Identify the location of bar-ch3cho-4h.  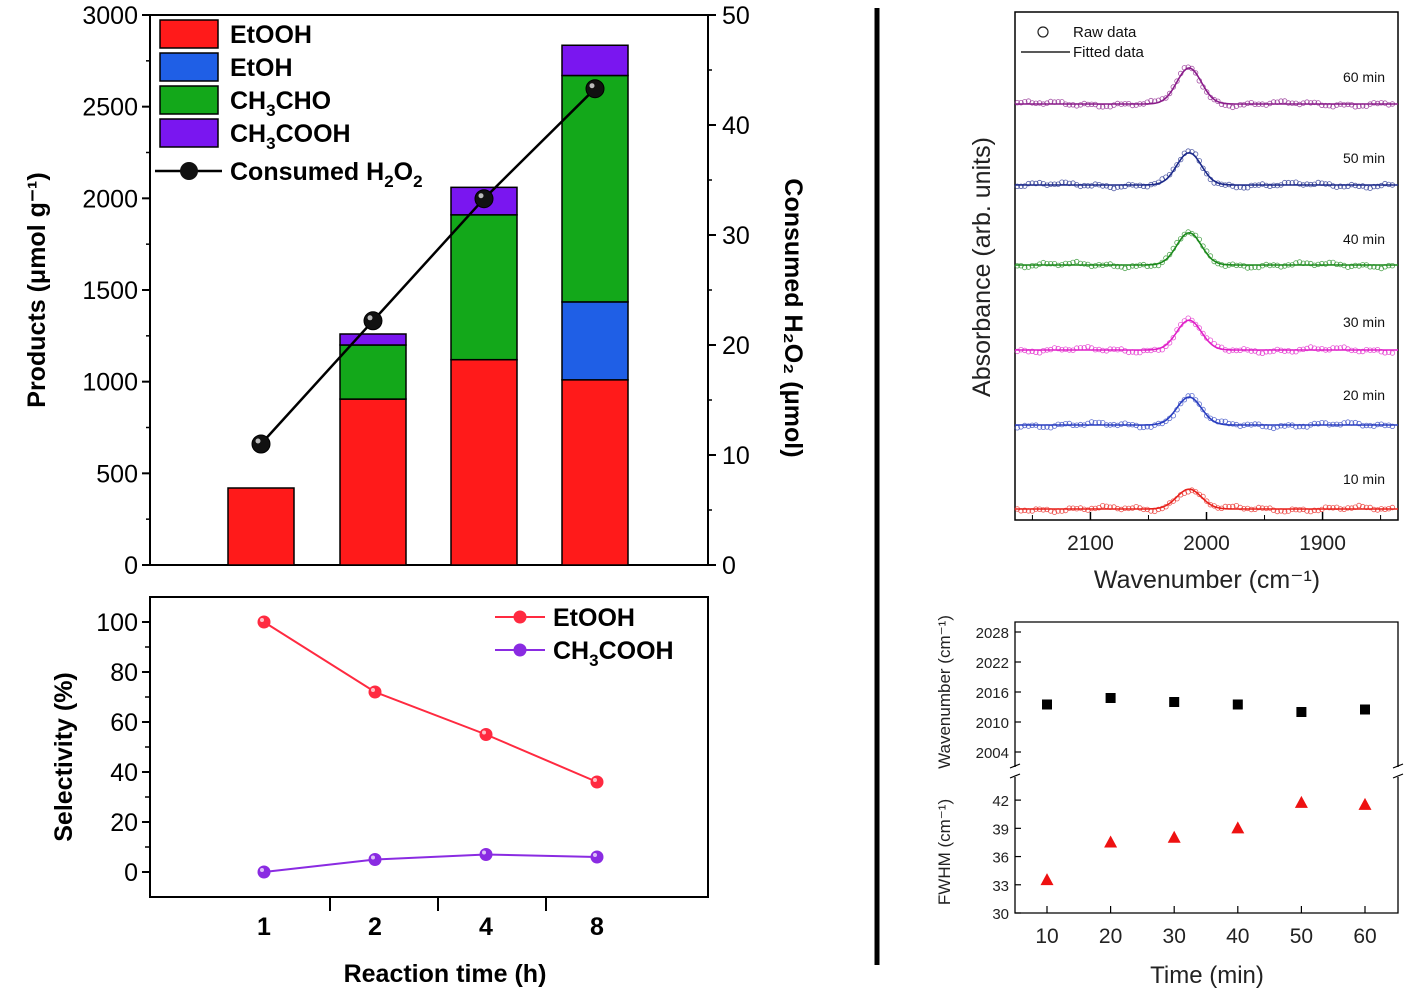
(484, 287).